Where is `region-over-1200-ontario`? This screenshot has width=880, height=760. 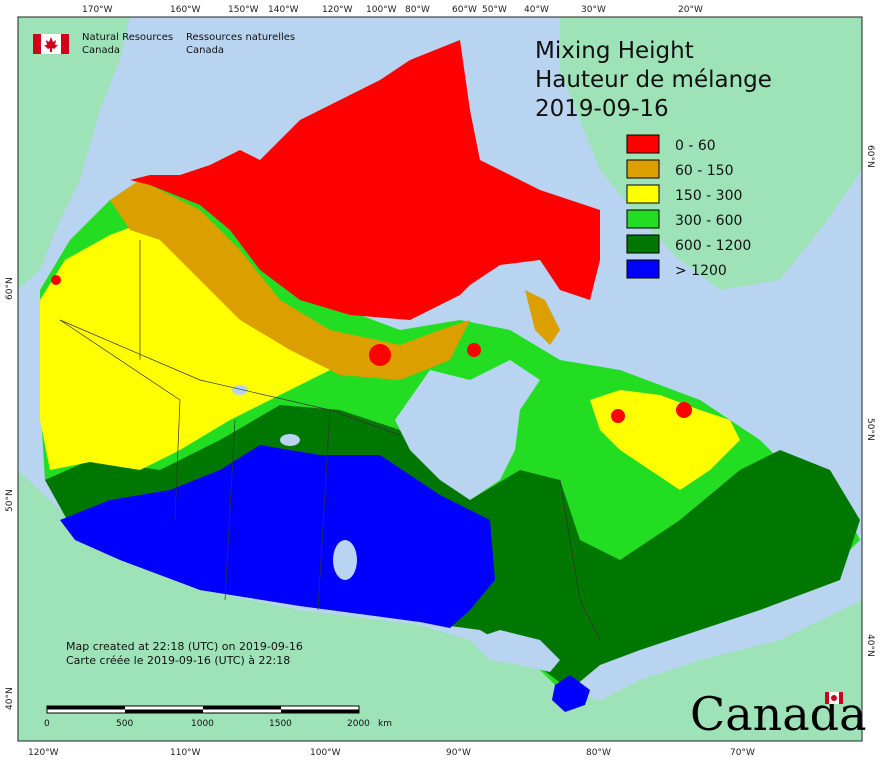 region-over-1200-ontario is located at coordinates (571, 693).